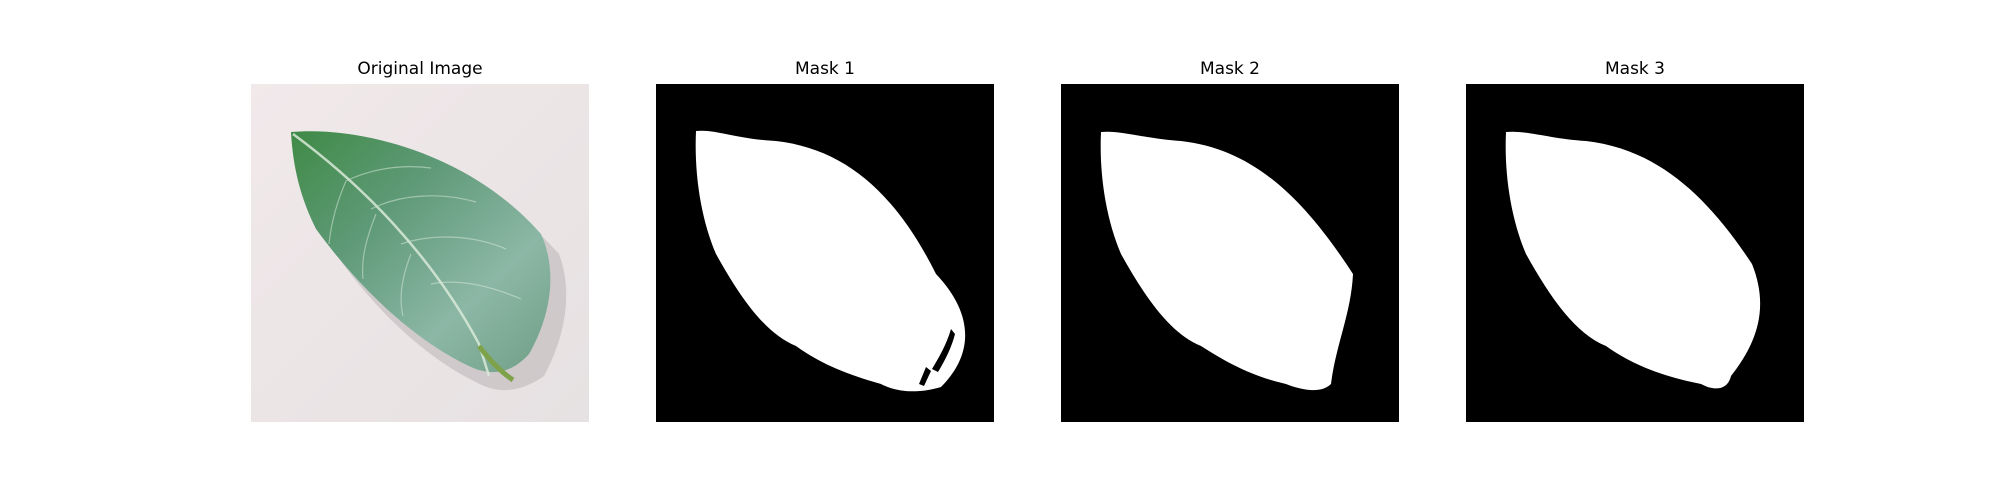 Image resolution: width=2000 pixels, height=500 pixels. I want to click on panel-title-mask-3: Mask 3, so click(1634, 69).